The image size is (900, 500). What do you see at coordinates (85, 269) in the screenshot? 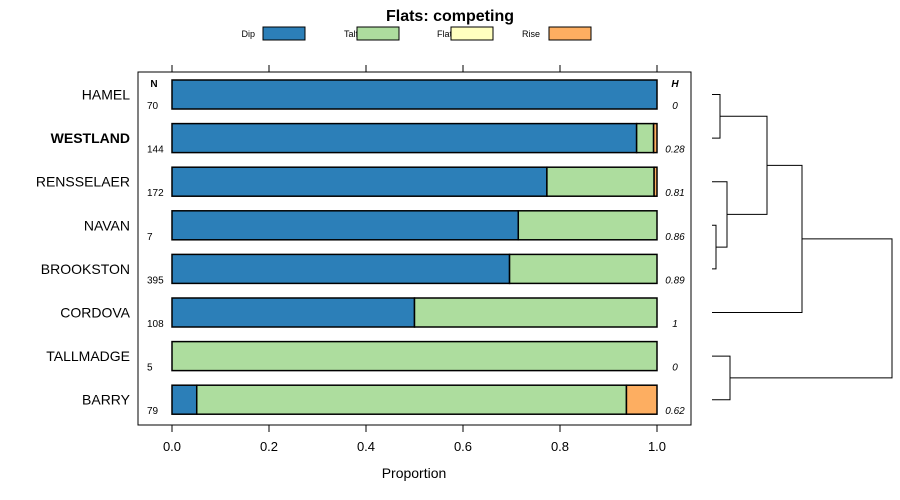
I see `row-label: BROOKSTON` at bounding box center [85, 269].